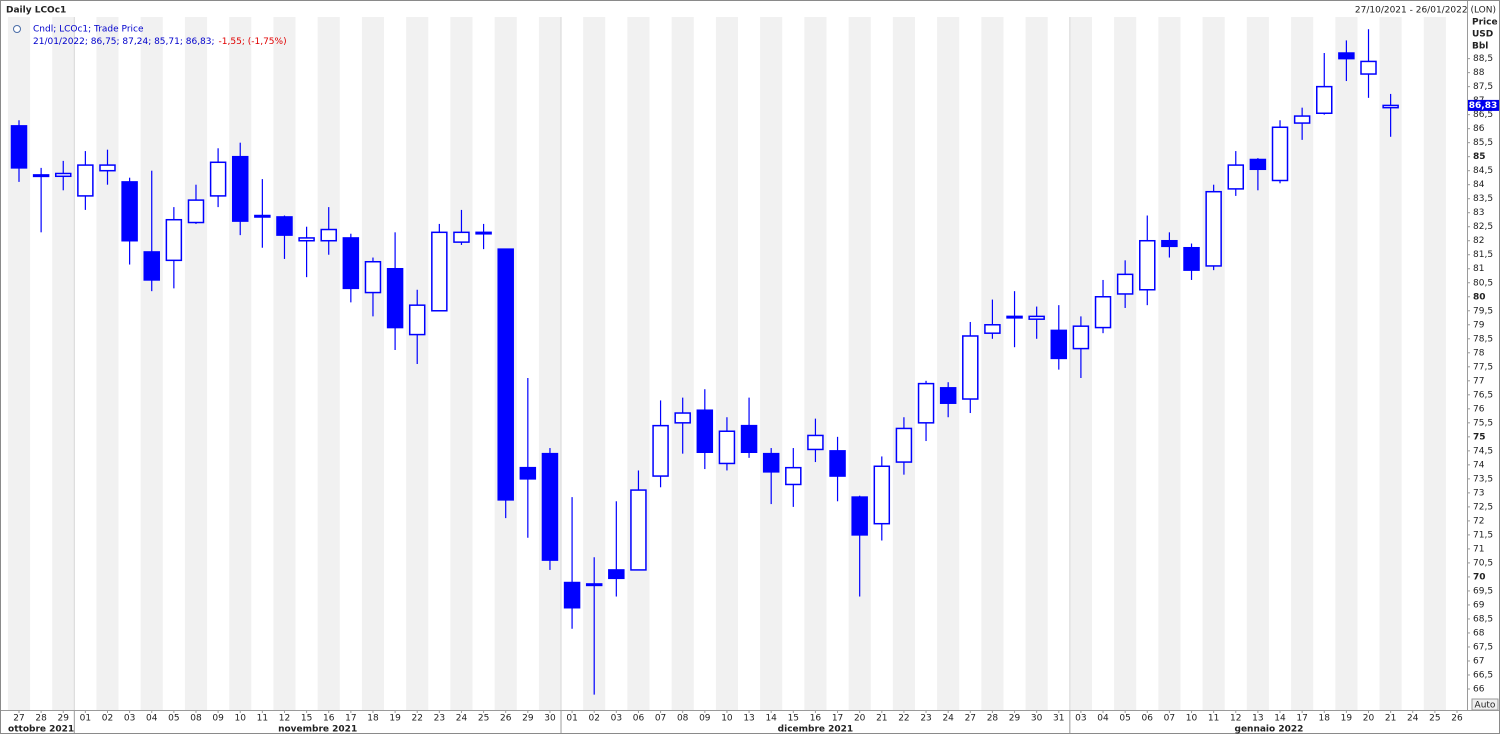 This screenshot has height=734, width=1500. I want to click on y-tick-label: 67,5, so click(1483, 647).